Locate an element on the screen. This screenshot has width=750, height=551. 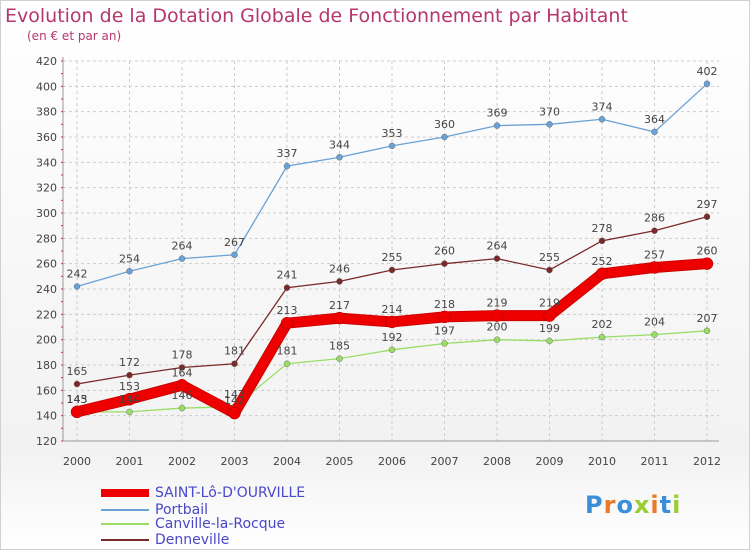
data-label: 219 is located at coordinates (549, 303).